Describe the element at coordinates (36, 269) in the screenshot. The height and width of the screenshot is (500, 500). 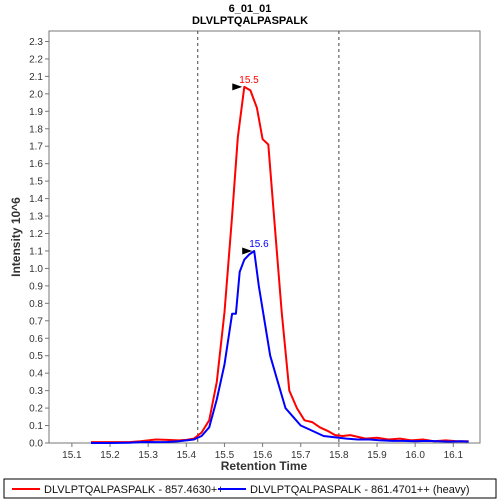
I see `y-tick-label: 1.0` at that location.